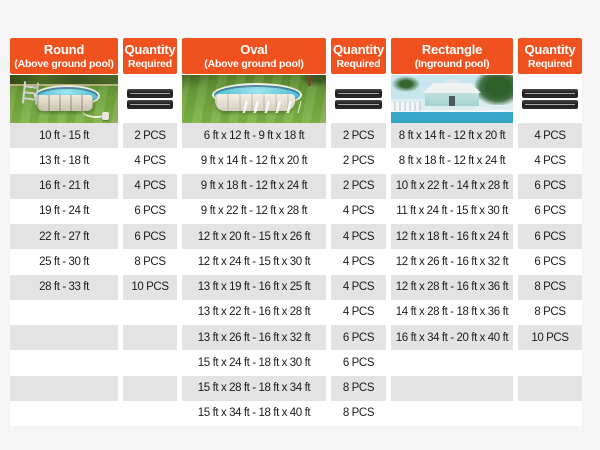 The height and width of the screenshot is (450, 600). What do you see at coordinates (254, 338) in the screenshot?
I see `size-range-cell: 13 ft x 26 ft - 16 ft x 32 ft` at bounding box center [254, 338].